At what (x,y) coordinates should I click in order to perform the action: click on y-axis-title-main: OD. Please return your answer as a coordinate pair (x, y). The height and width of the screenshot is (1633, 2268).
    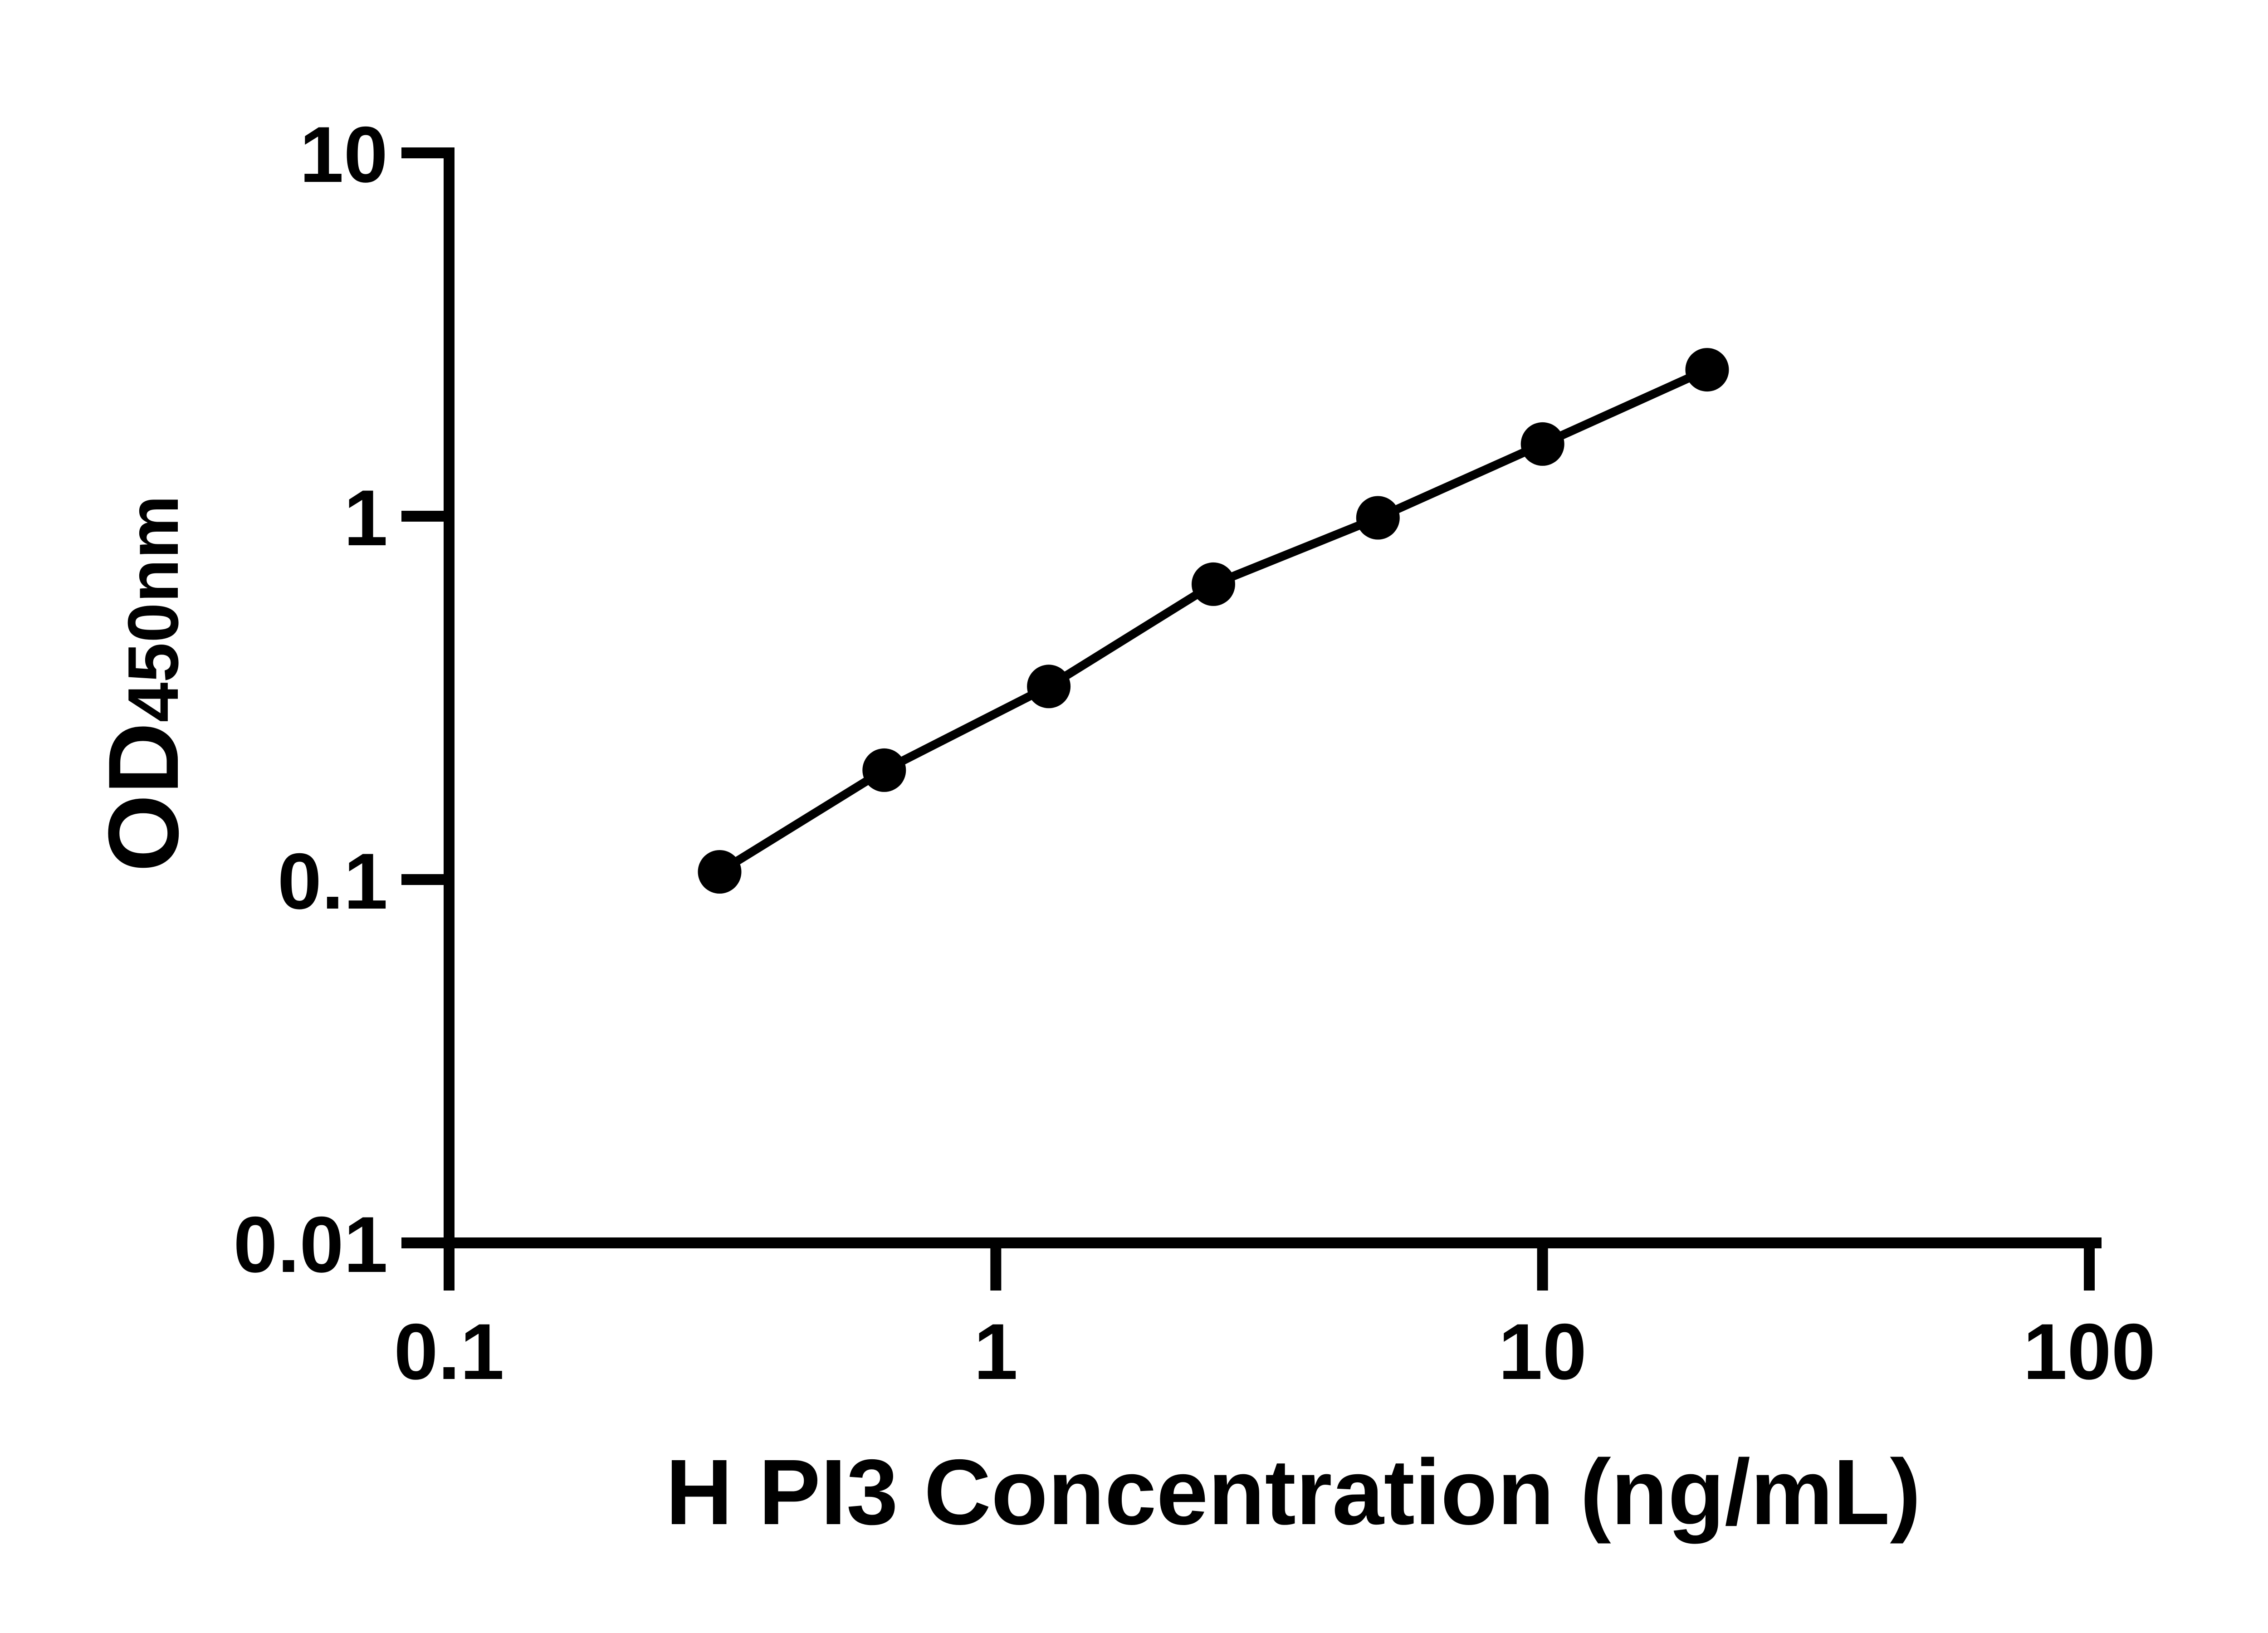
    Looking at the image, I should click on (144, 797).